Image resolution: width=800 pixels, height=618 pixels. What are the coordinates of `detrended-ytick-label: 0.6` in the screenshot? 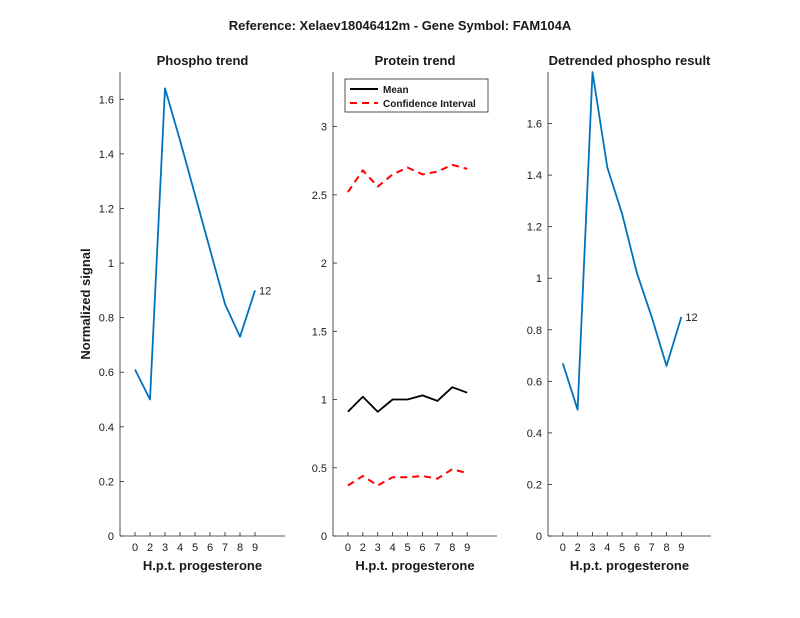 It's located at (534, 382).